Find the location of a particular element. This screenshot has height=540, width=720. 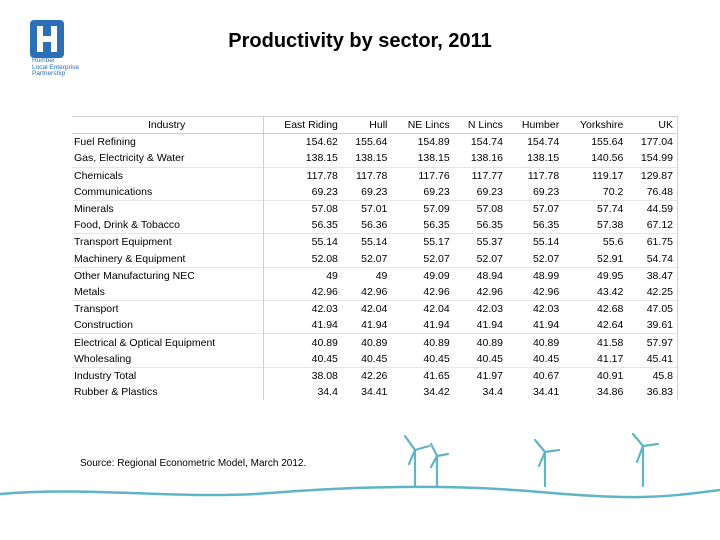

value-cell: 54.74 is located at coordinates (653, 259).